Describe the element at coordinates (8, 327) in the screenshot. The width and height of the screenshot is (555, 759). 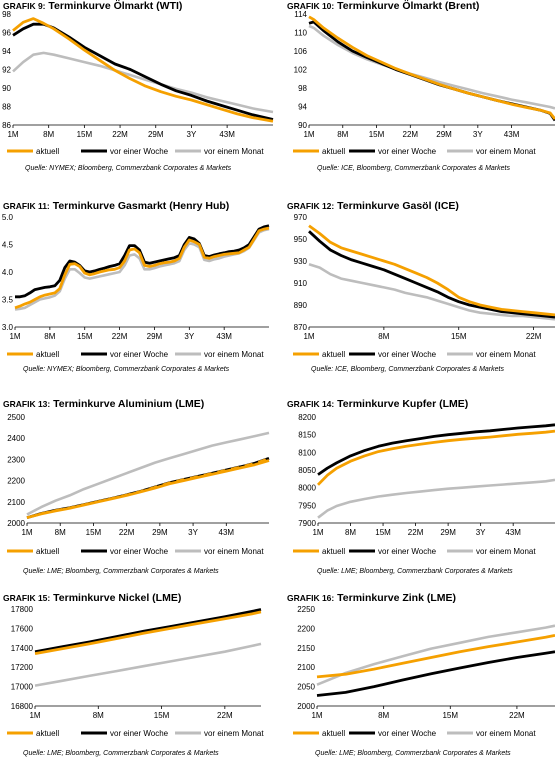
I see `y-tick-label: 3.0` at that location.